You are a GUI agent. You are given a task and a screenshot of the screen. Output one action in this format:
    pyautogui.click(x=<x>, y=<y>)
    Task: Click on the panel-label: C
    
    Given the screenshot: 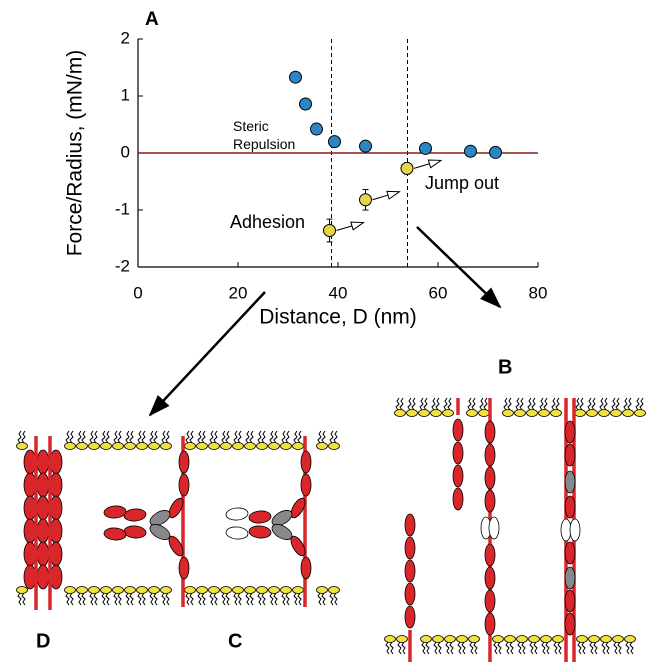 What is the action you would take?
    pyautogui.click(x=235, y=641)
    